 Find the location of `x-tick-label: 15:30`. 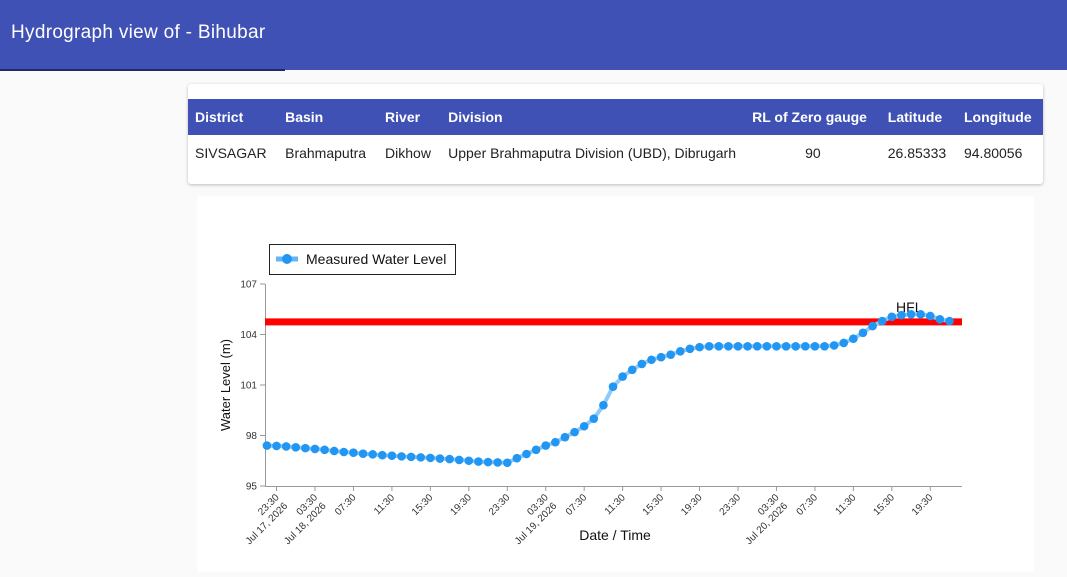

x-tick-label: 15:30 is located at coordinates (654, 505).